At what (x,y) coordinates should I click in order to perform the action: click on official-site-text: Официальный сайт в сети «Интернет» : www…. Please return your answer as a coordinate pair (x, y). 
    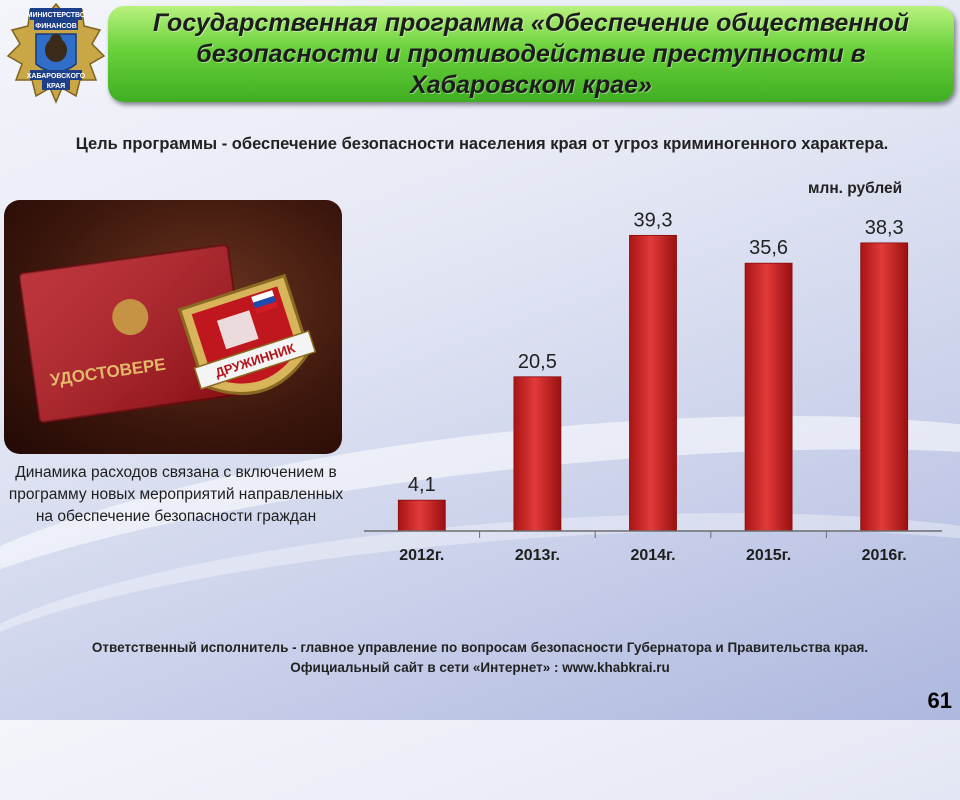
    Looking at the image, I should click on (480, 667).